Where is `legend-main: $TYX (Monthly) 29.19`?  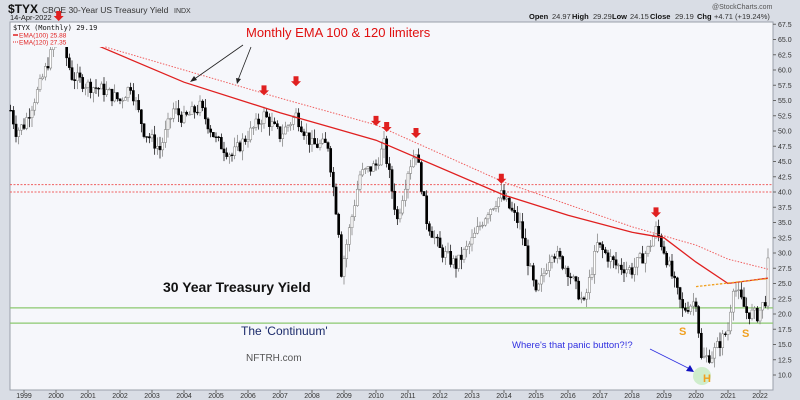
legend-main: $TYX (Monthly) 29.19 is located at coordinates (55, 28).